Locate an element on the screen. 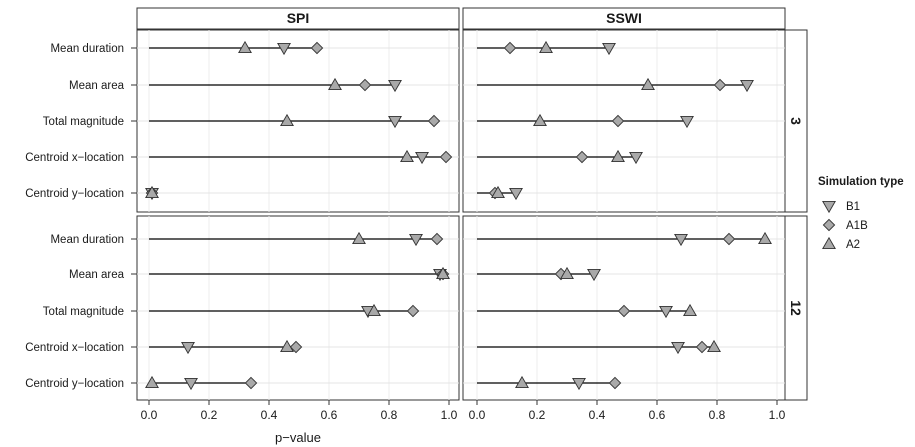 The width and height of the screenshot is (915, 447). x-tick-label-spi-2: 0.4 is located at coordinates (269, 415).